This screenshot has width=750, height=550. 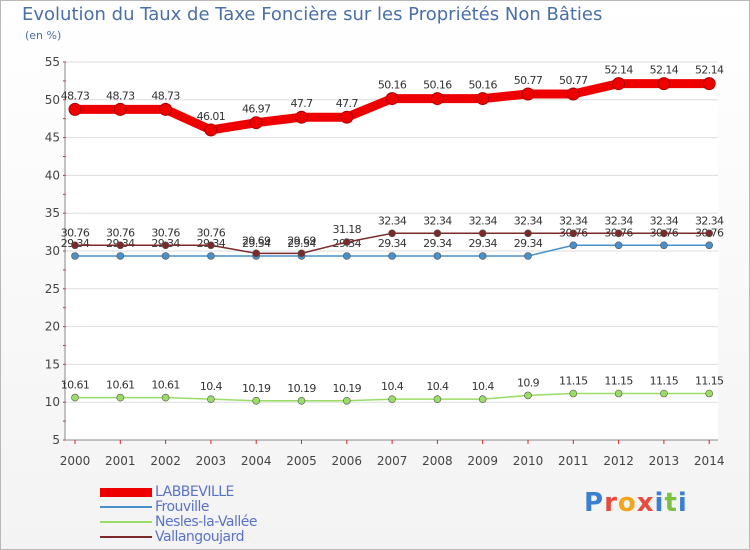 I want to click on x-tick-label: 2004, so click(x=256, y=461).